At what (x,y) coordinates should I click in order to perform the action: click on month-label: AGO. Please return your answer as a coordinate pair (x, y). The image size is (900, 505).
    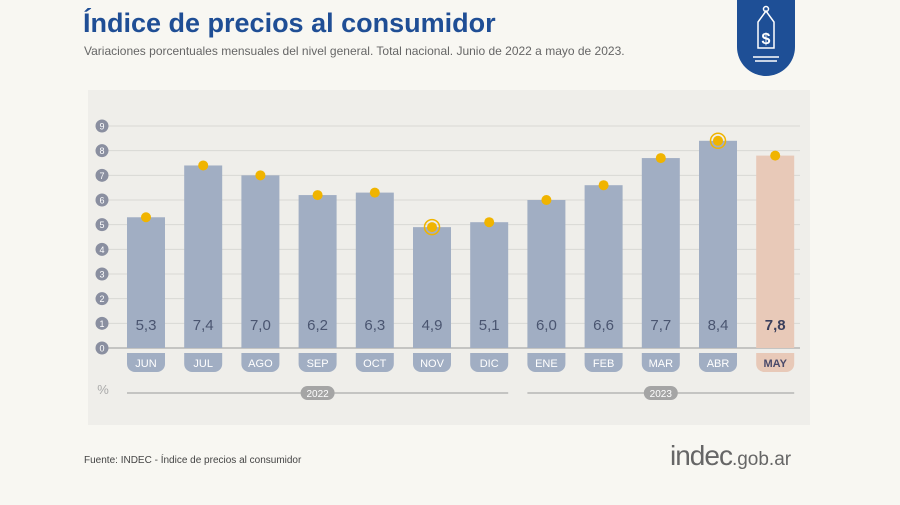
    Looking at the image, I should click on (260, 364).